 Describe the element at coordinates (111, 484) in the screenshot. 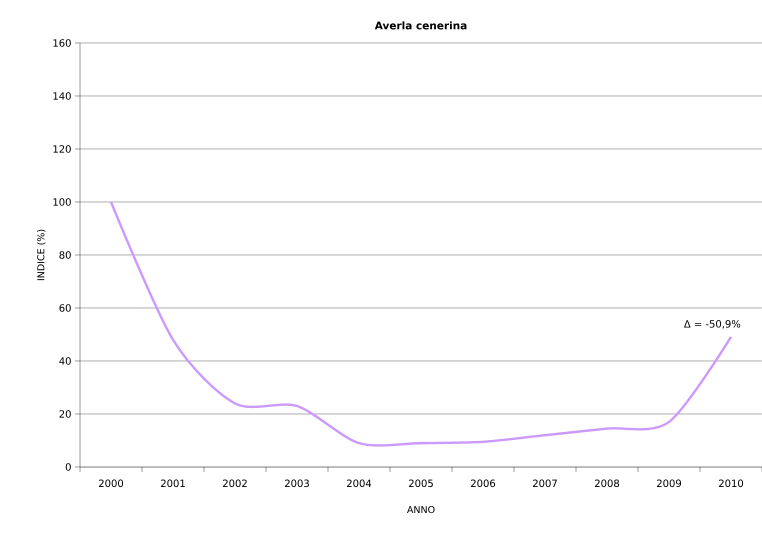

I see `x-tick-label: 2000` at that location.